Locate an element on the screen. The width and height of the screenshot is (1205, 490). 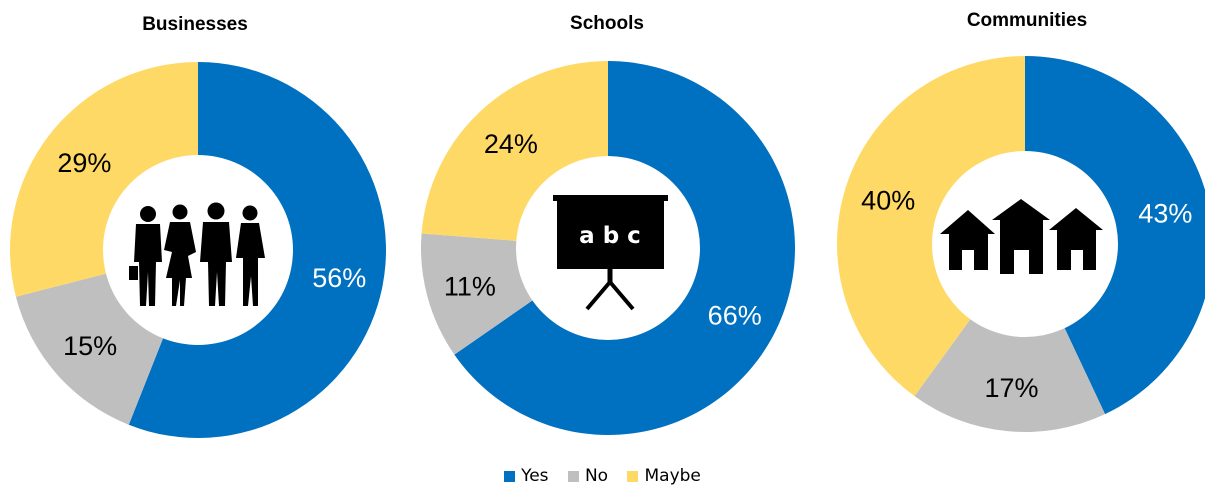
donut-hole is located at coordinates (198, 250).